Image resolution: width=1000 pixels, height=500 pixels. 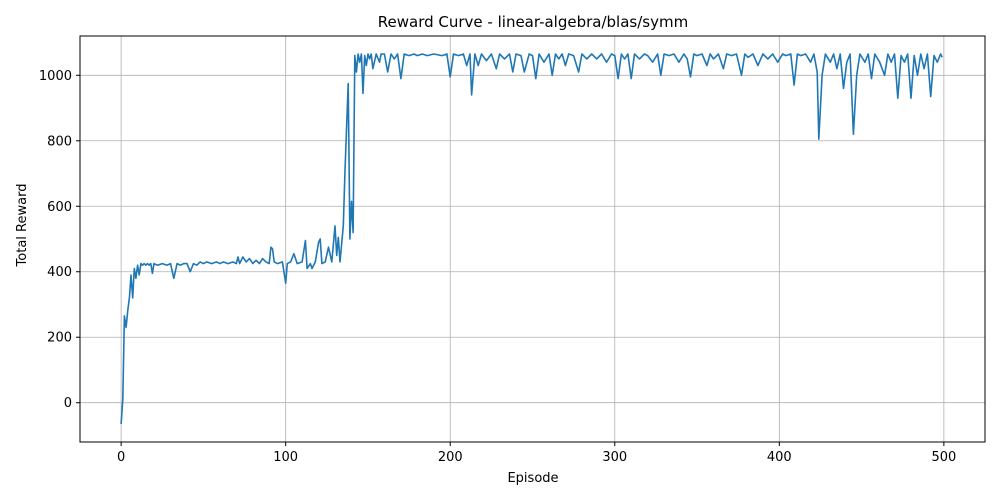 What do you see at coordinates (59, 272) in the screenshot?
I see `y-tick-label: 400` at bounding box center [59, 272].